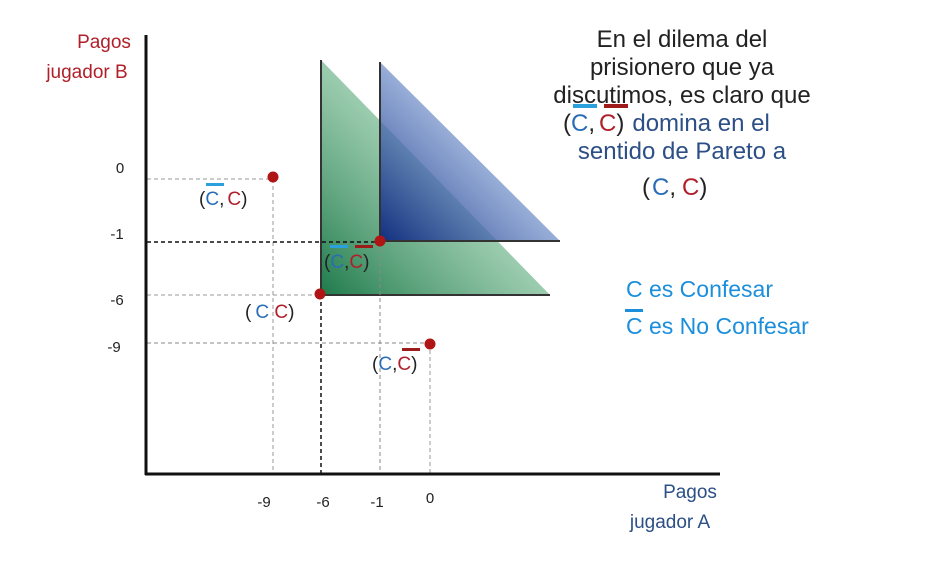 The image size is (946, 564). Describe the element at coordinates (682, 39) in the screenshot. I see `statement-line: En el dilema del` at that location.